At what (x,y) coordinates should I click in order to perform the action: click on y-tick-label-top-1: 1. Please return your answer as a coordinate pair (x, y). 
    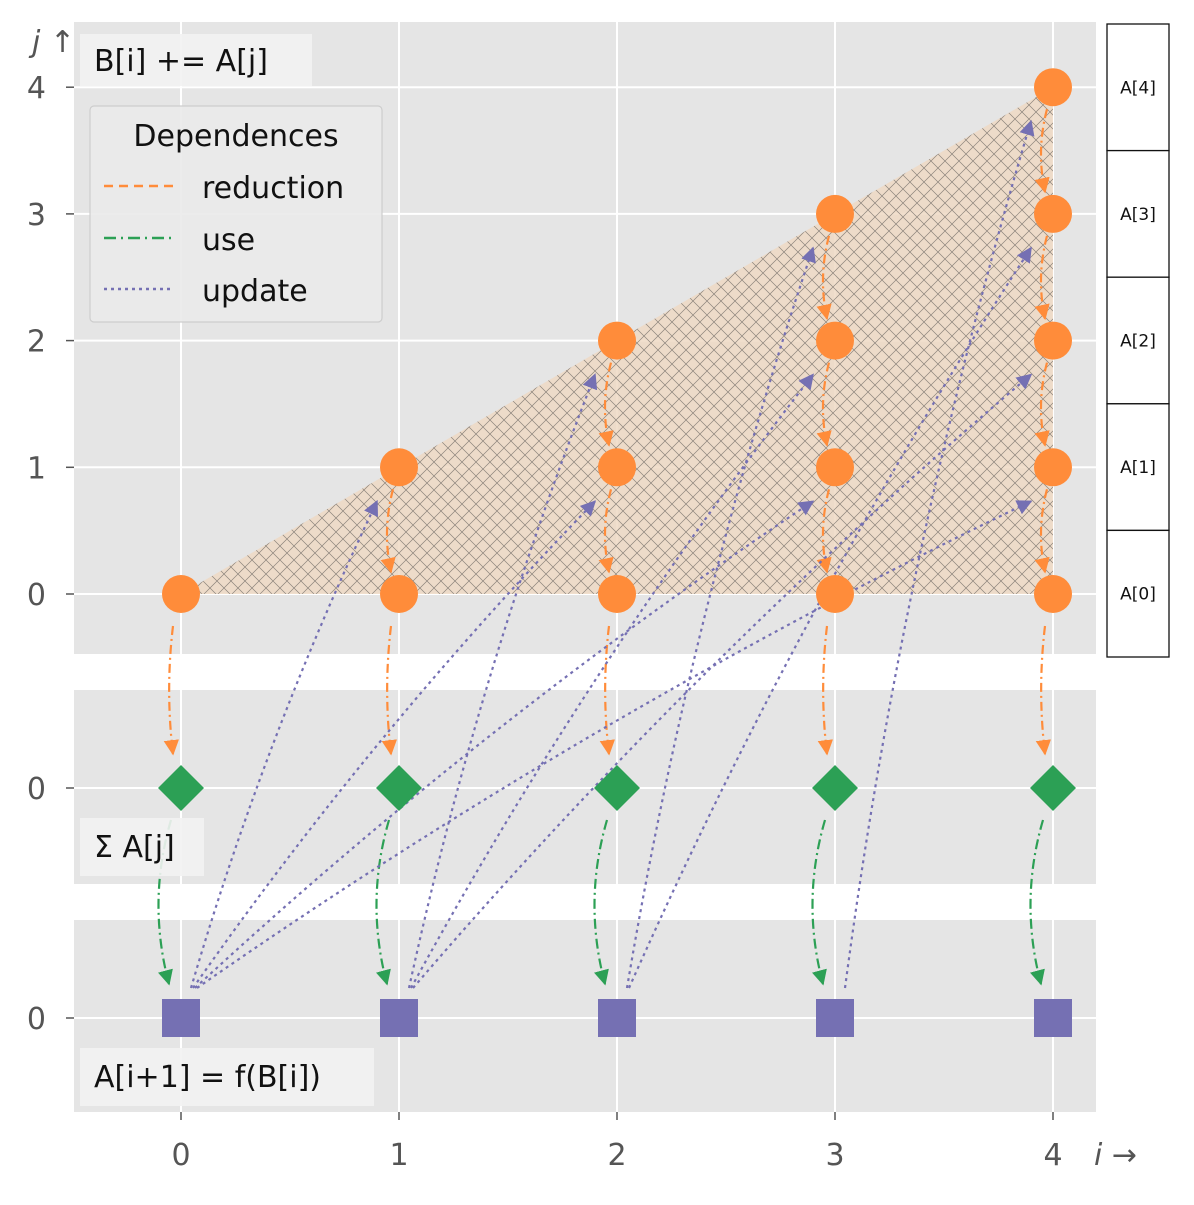
    Looking at the image, I should click on (36, 468).